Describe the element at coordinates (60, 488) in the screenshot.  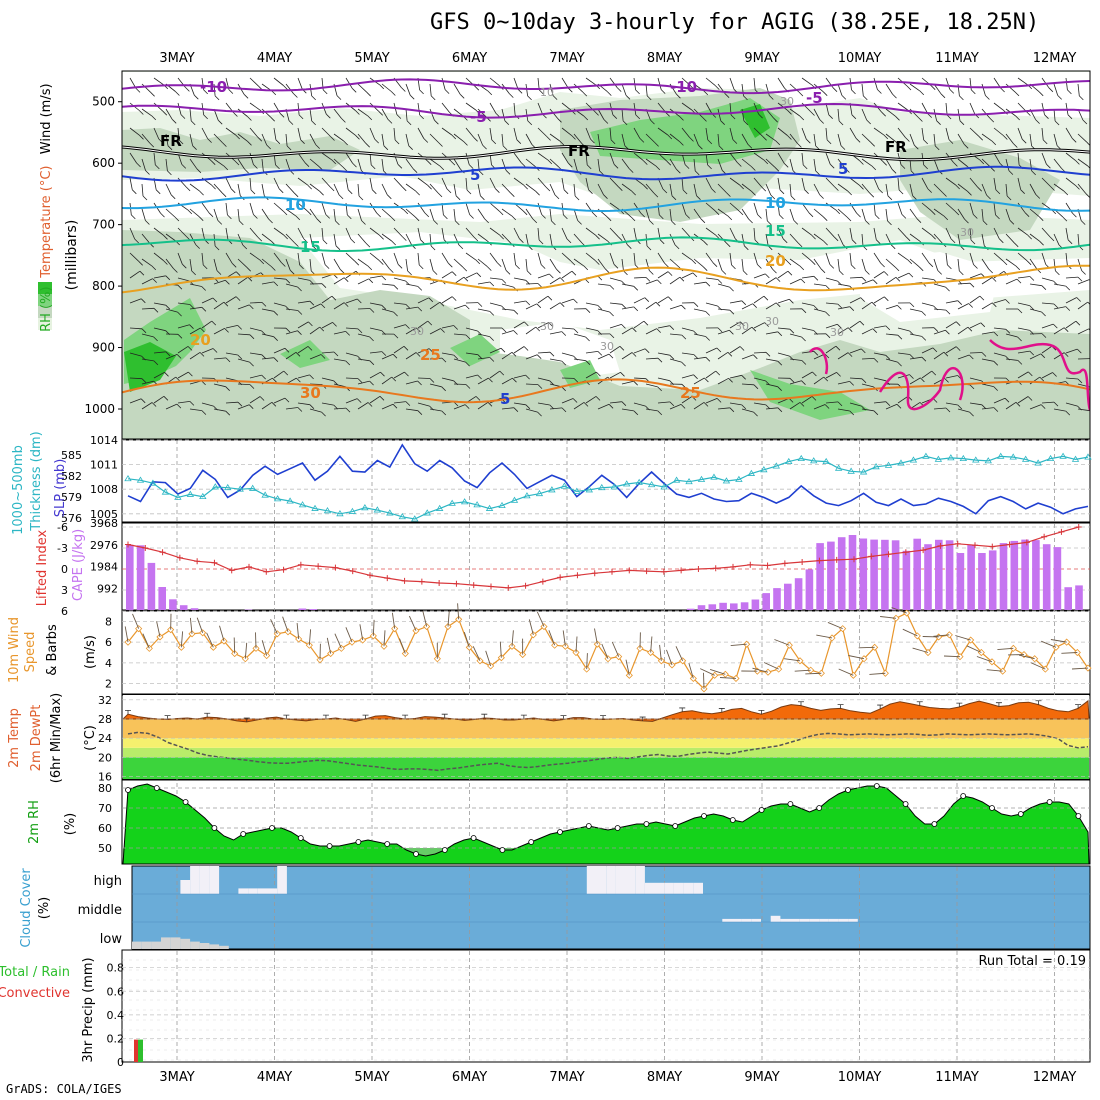
I see `slp-ylabel: SLP (mb)` at that location.